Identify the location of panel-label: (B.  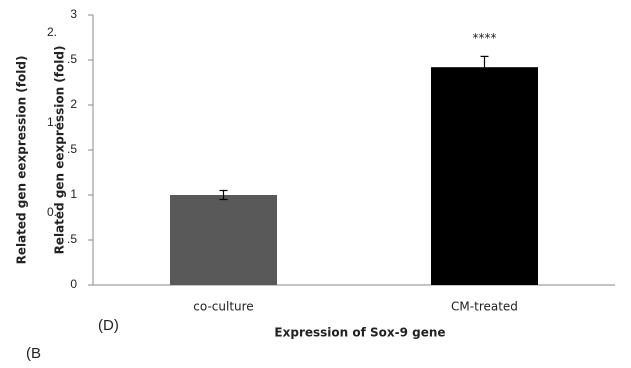
(33, 353).